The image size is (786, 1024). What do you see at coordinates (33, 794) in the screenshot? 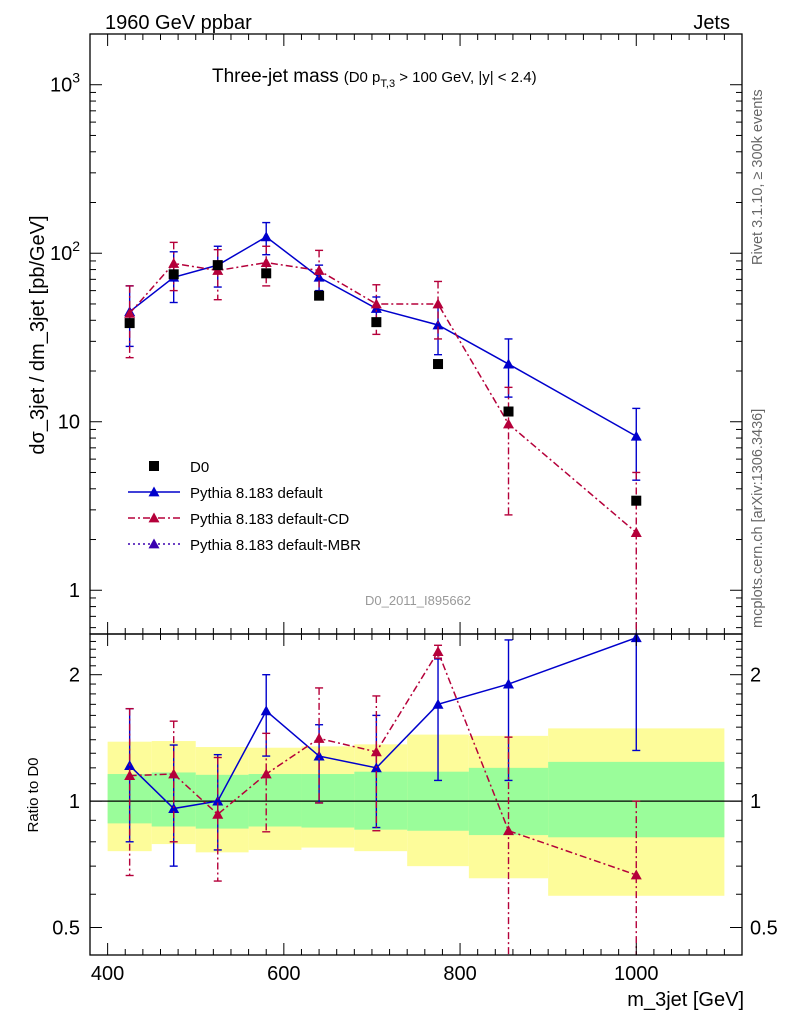
I see `ratio-ylabel: Ratio to D0` at bounding box center [33, 794].